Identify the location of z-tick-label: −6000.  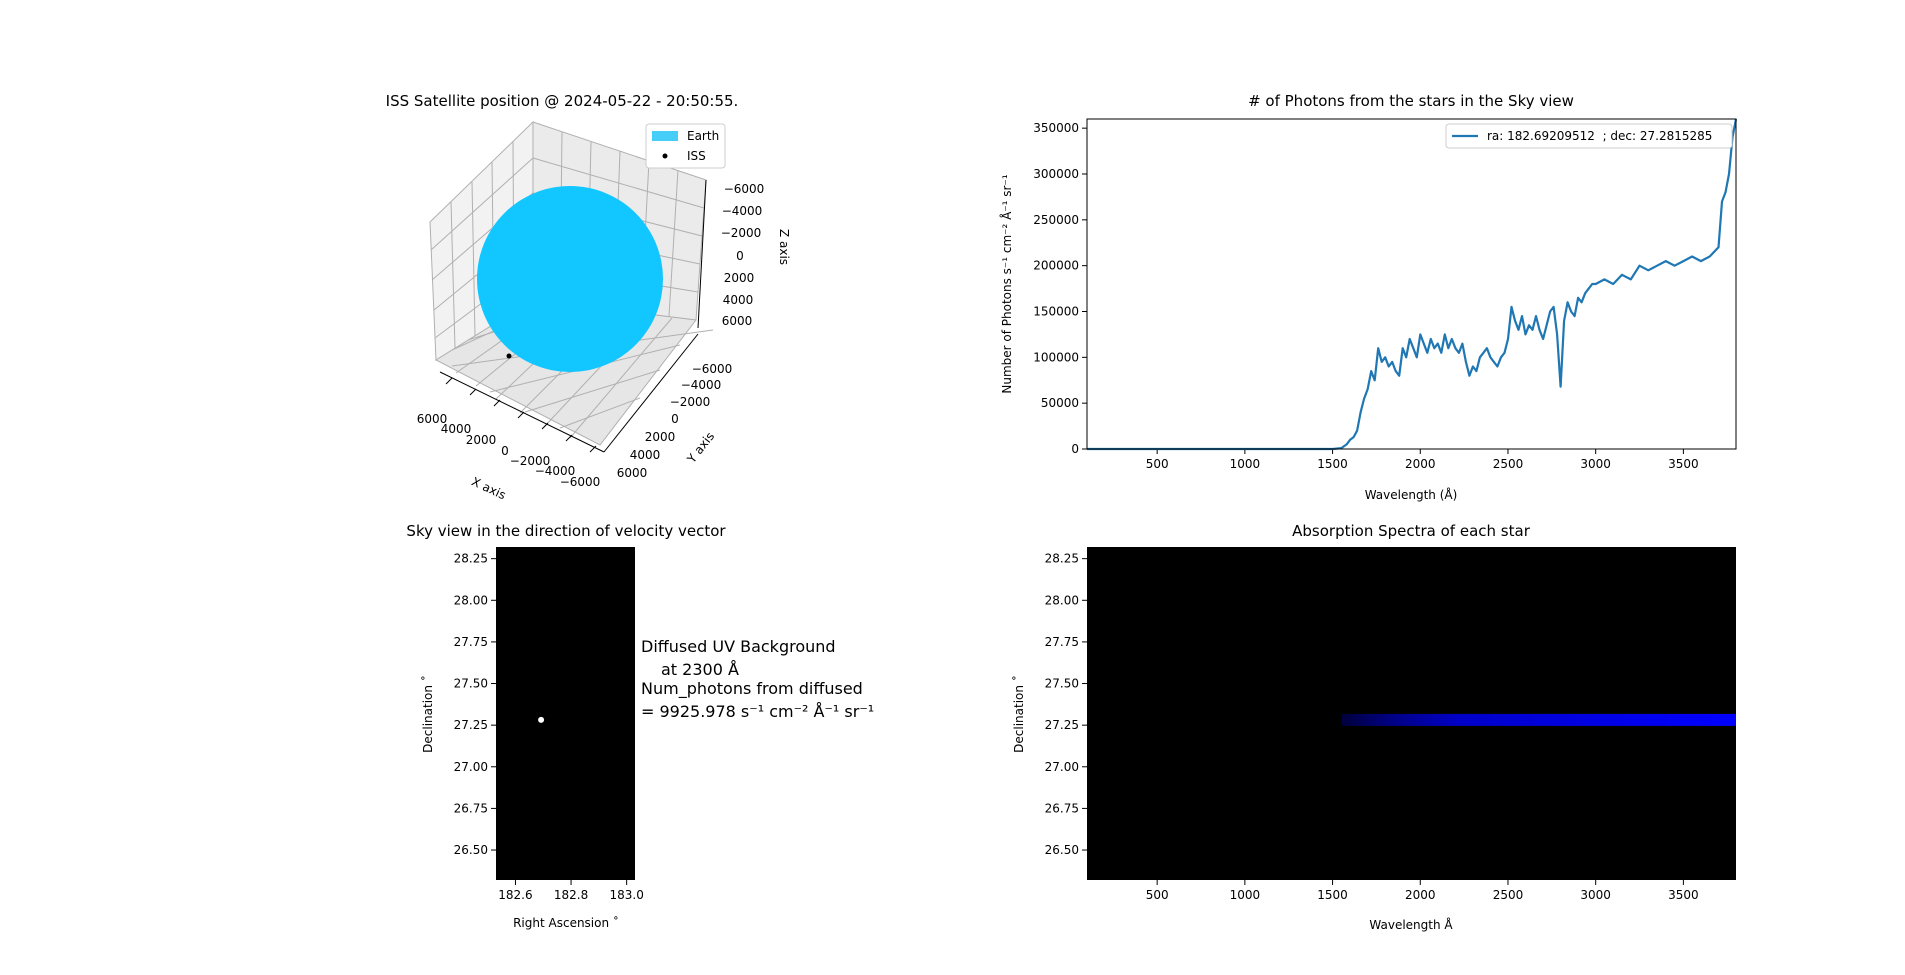
(744, 189).